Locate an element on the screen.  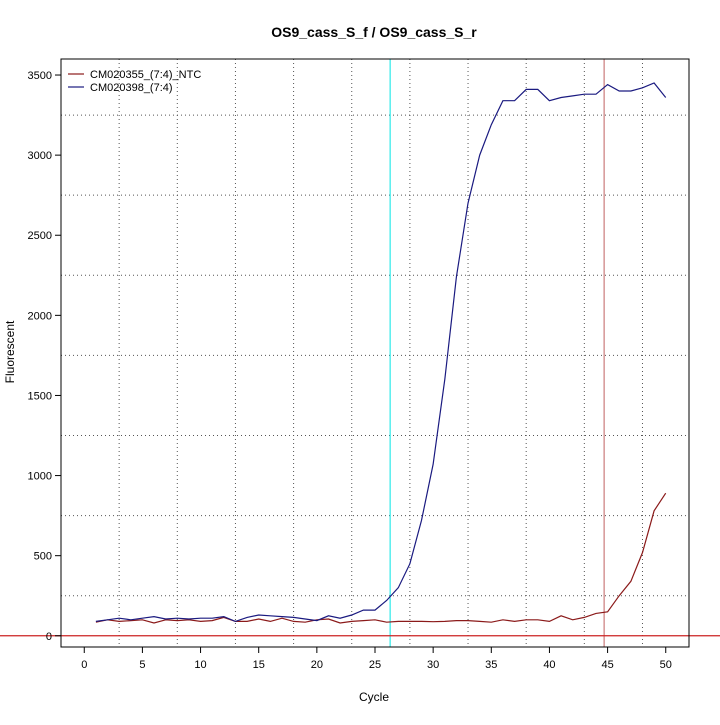
x-tick-label: 45 is located at coordinates (607, 665).